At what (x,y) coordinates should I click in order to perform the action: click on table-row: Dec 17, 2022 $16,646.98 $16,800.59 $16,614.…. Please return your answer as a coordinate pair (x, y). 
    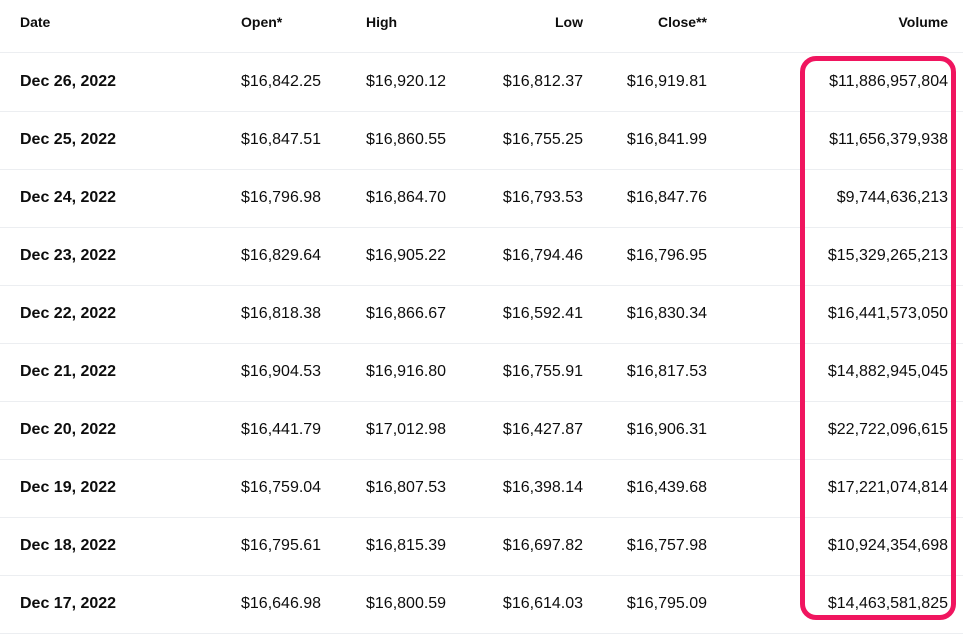
    Looking at the image, I should click on (481, 604).